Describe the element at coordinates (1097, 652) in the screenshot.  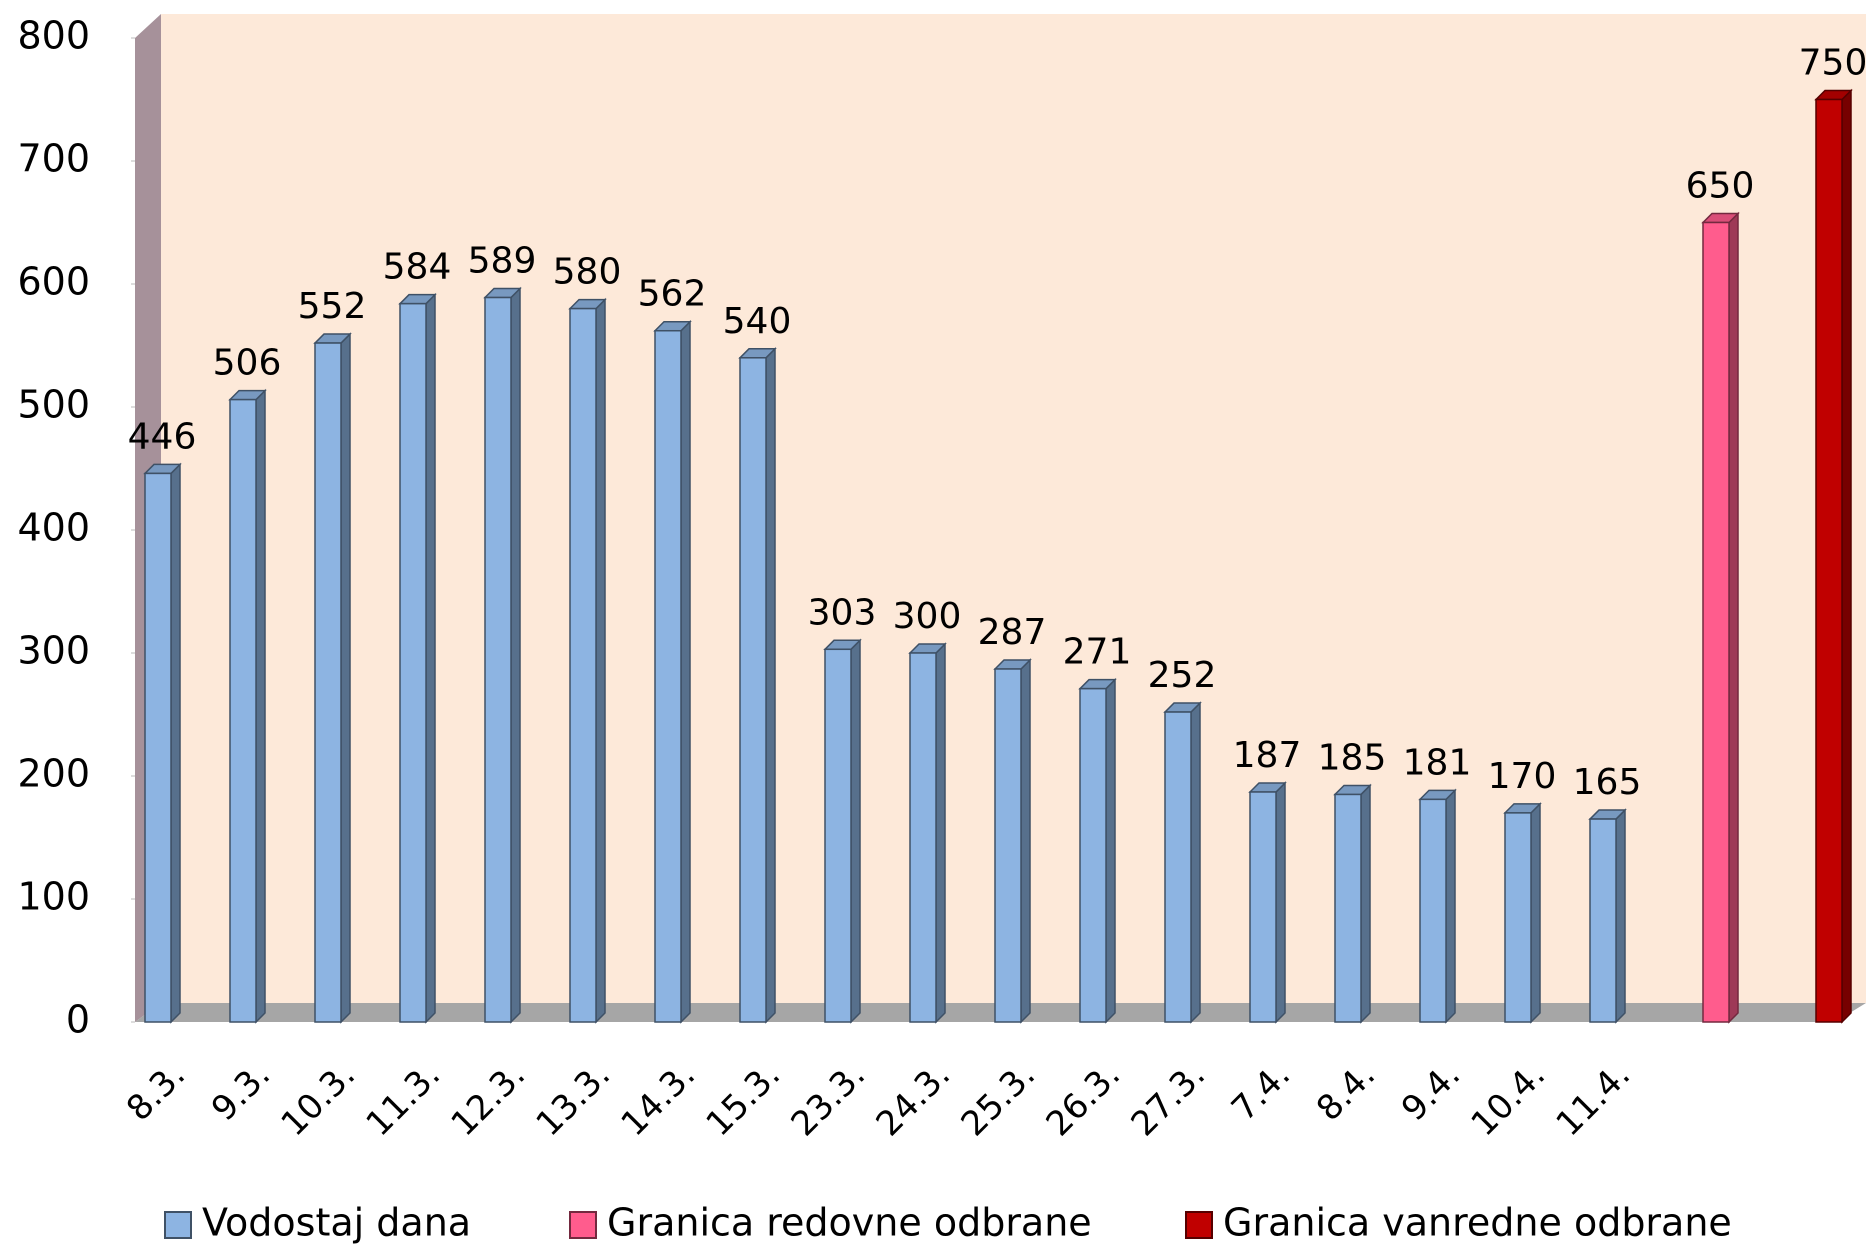
I see `value-label: 271` at that location.